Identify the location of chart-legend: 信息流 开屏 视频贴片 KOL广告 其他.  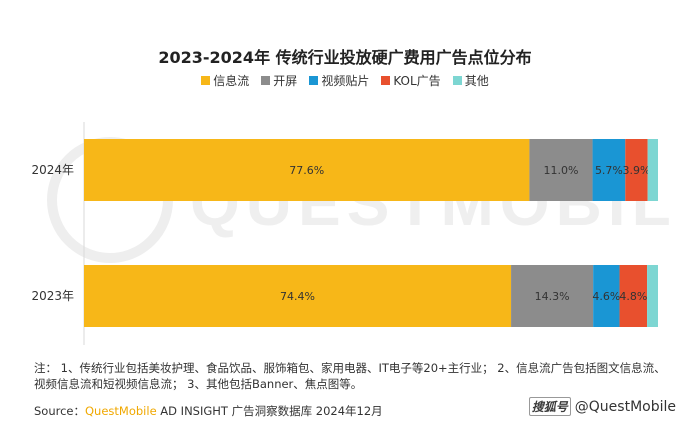
(345, 80).